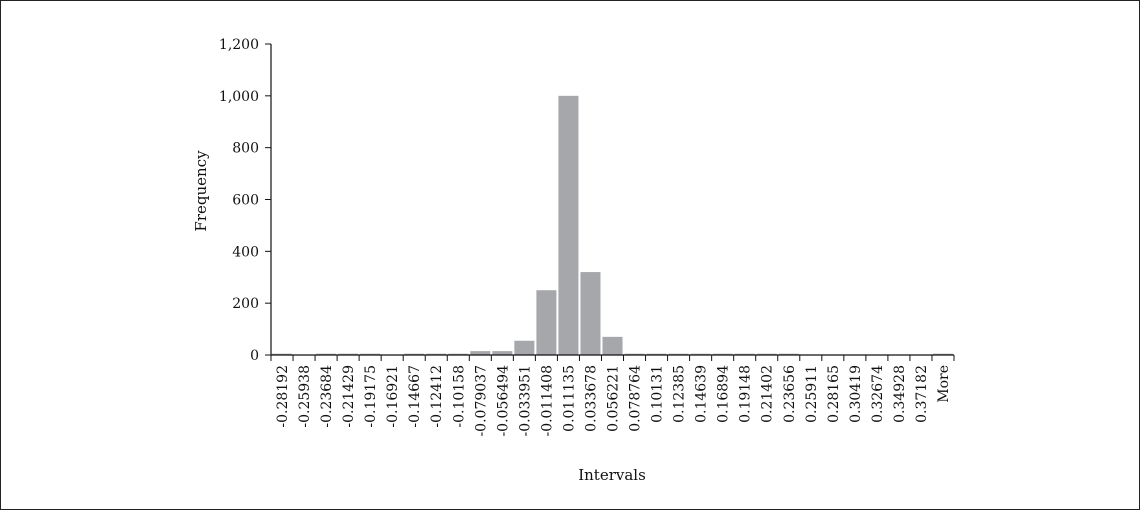 Image resolution: width=1140 pixels, height=511 pixels. Describe the element at coordinates (393, 396) in the screenshot. I see `x-tick-label-5: -0.16921` at that location.